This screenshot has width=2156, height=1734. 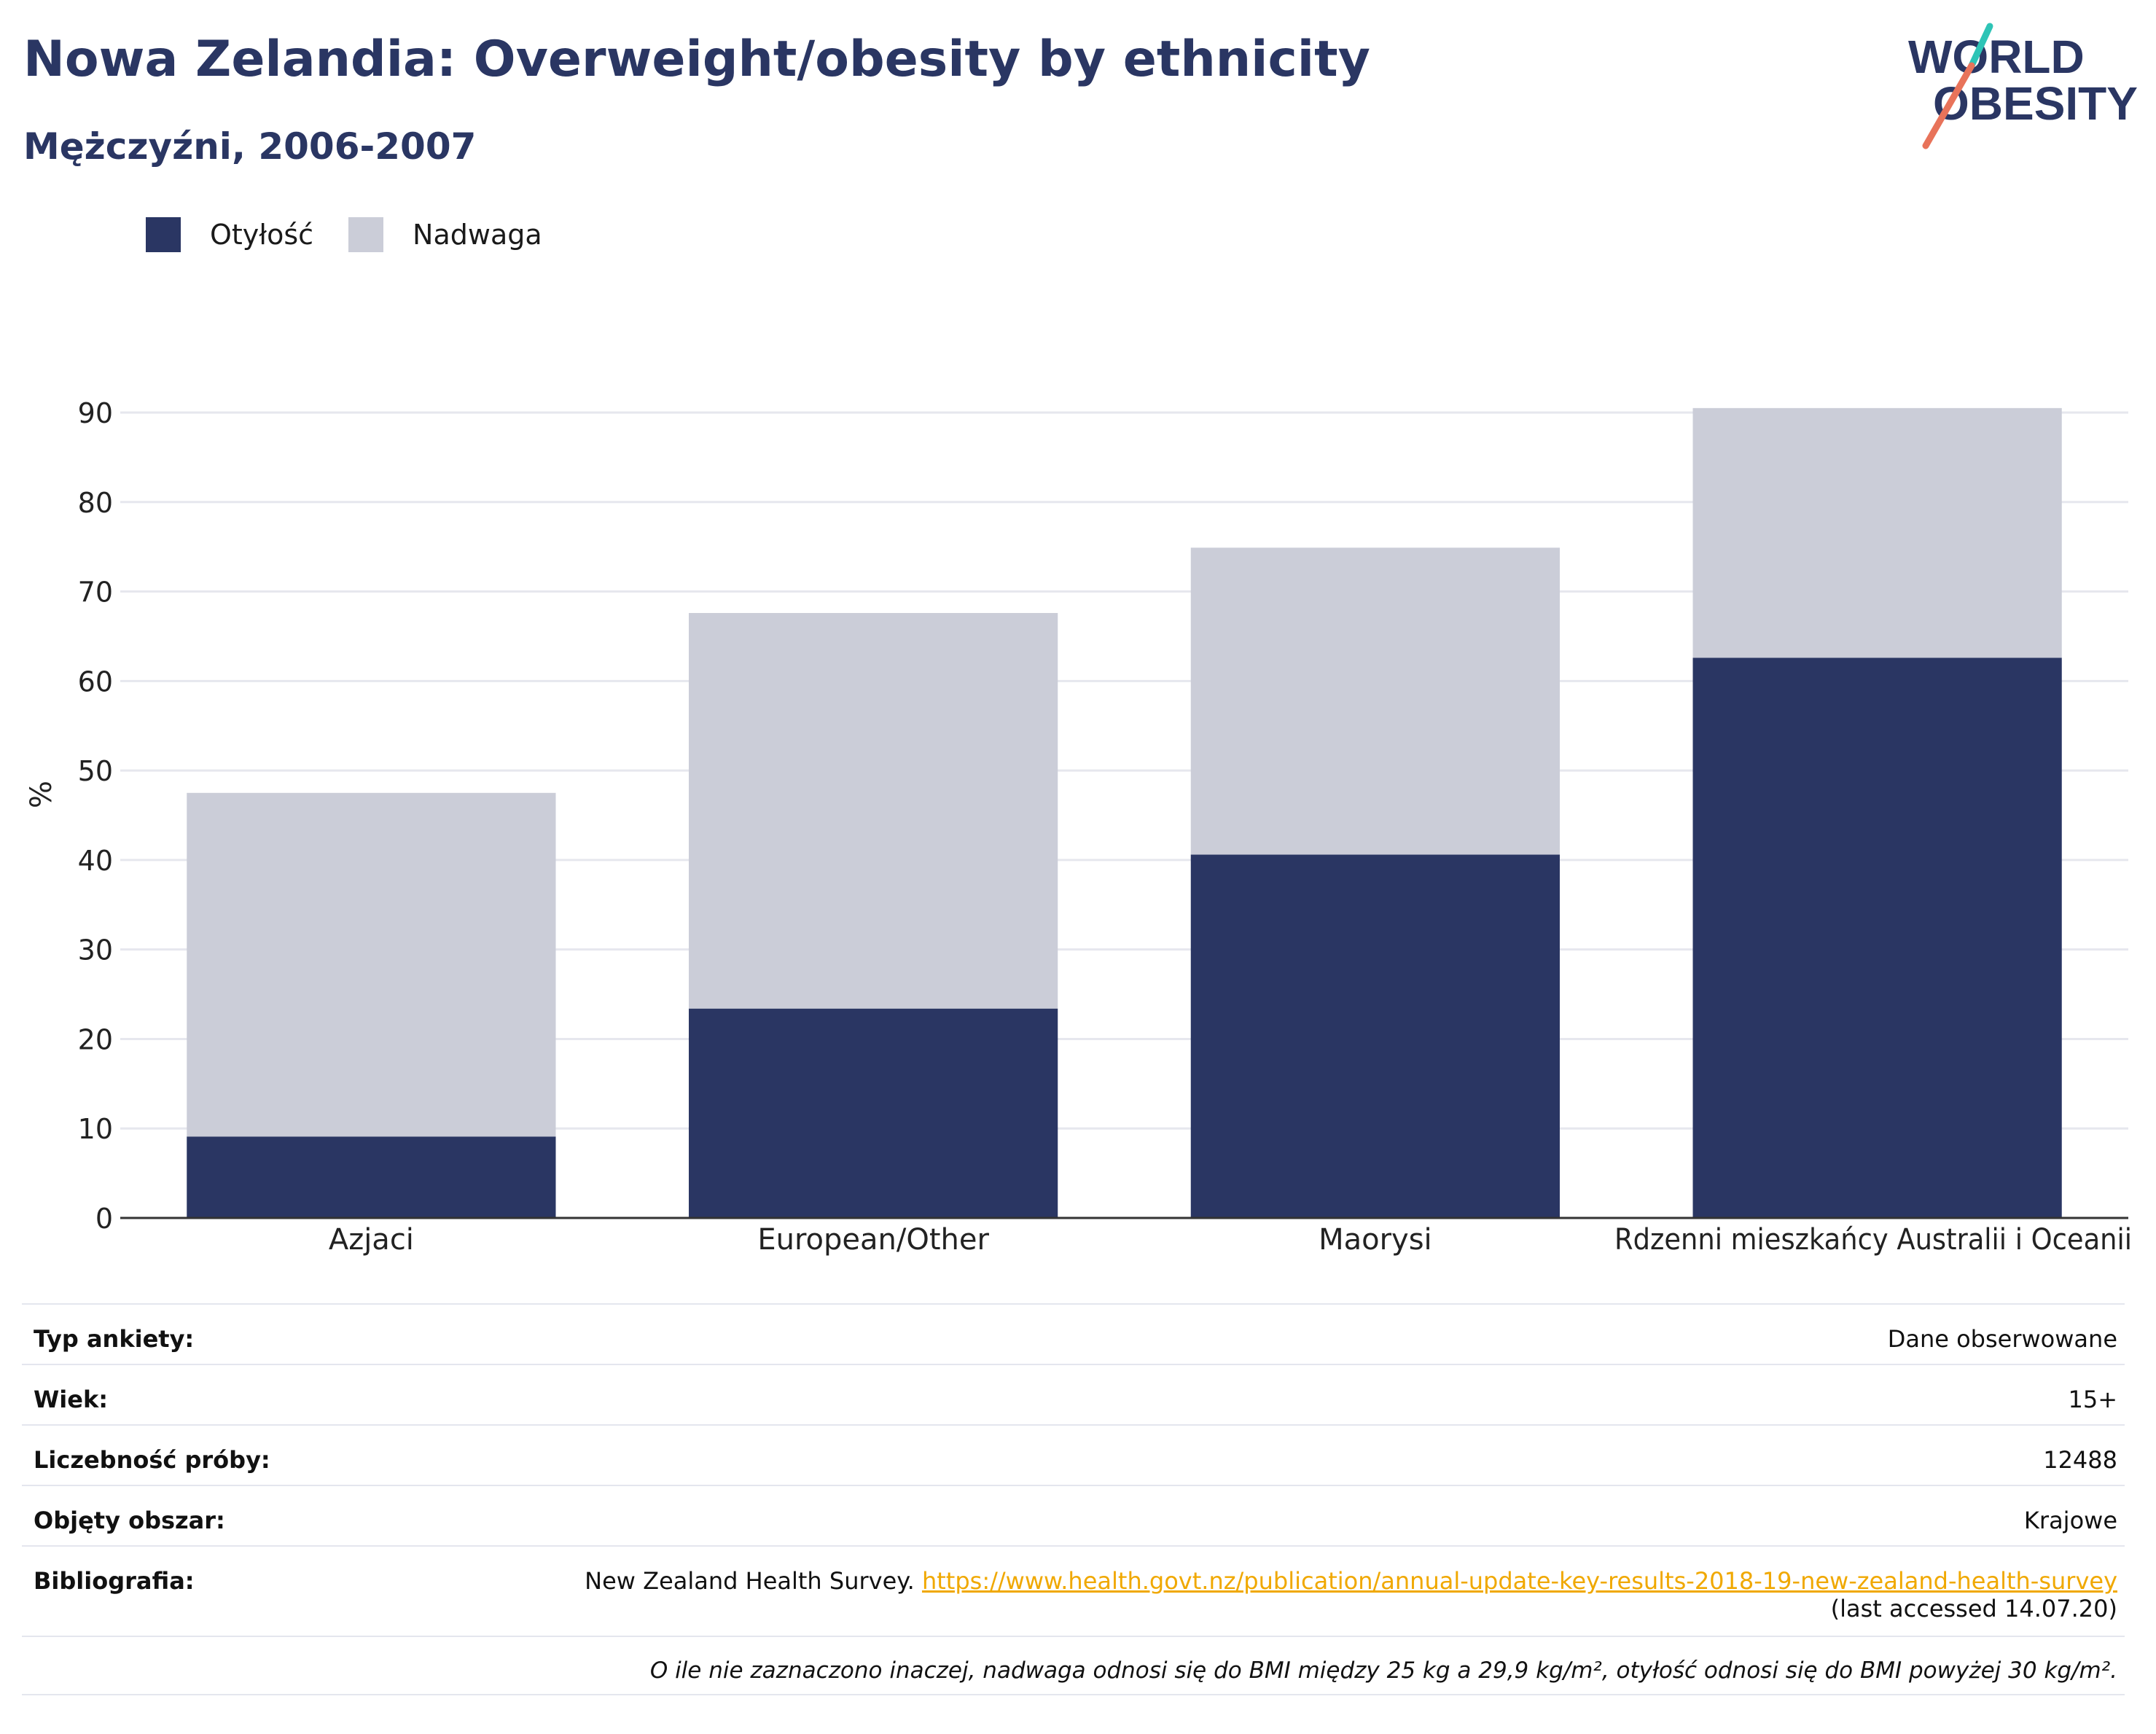 I want to click on y-tick-label: 10, so click(x=96, y=1129).